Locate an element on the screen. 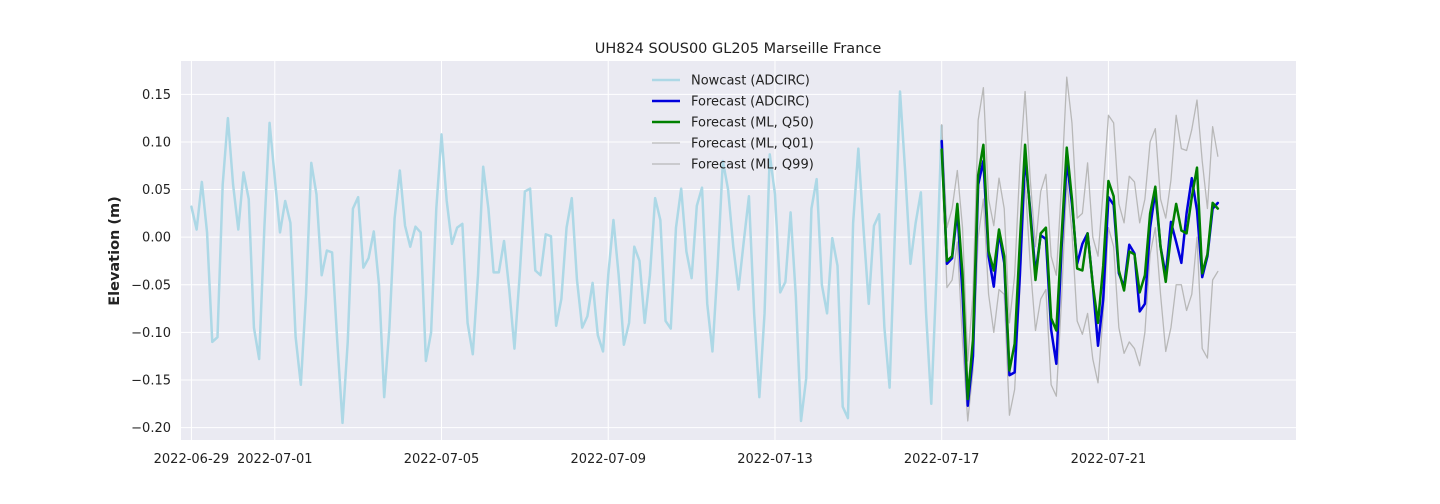 The width and height of the screenshot is (1440, 504). x-tick-label: 2022-07-13 is located at coordinates (775, 459).